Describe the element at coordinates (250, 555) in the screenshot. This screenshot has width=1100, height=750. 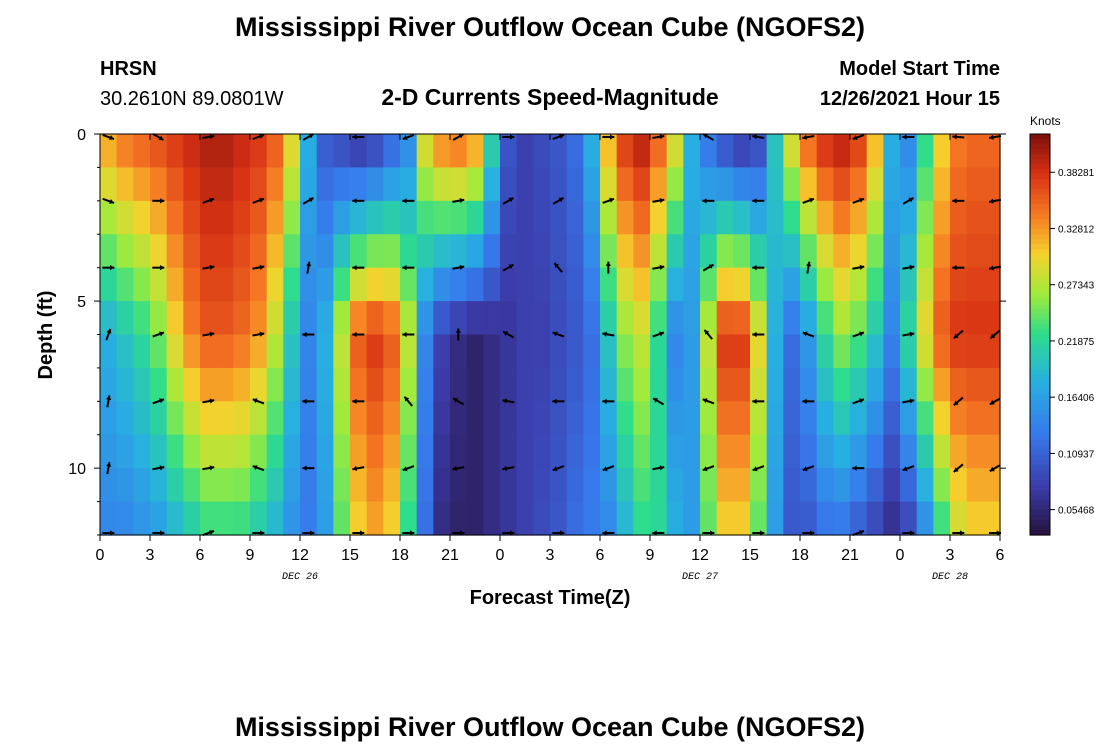
I see `x-tick-label: 9` at that location.